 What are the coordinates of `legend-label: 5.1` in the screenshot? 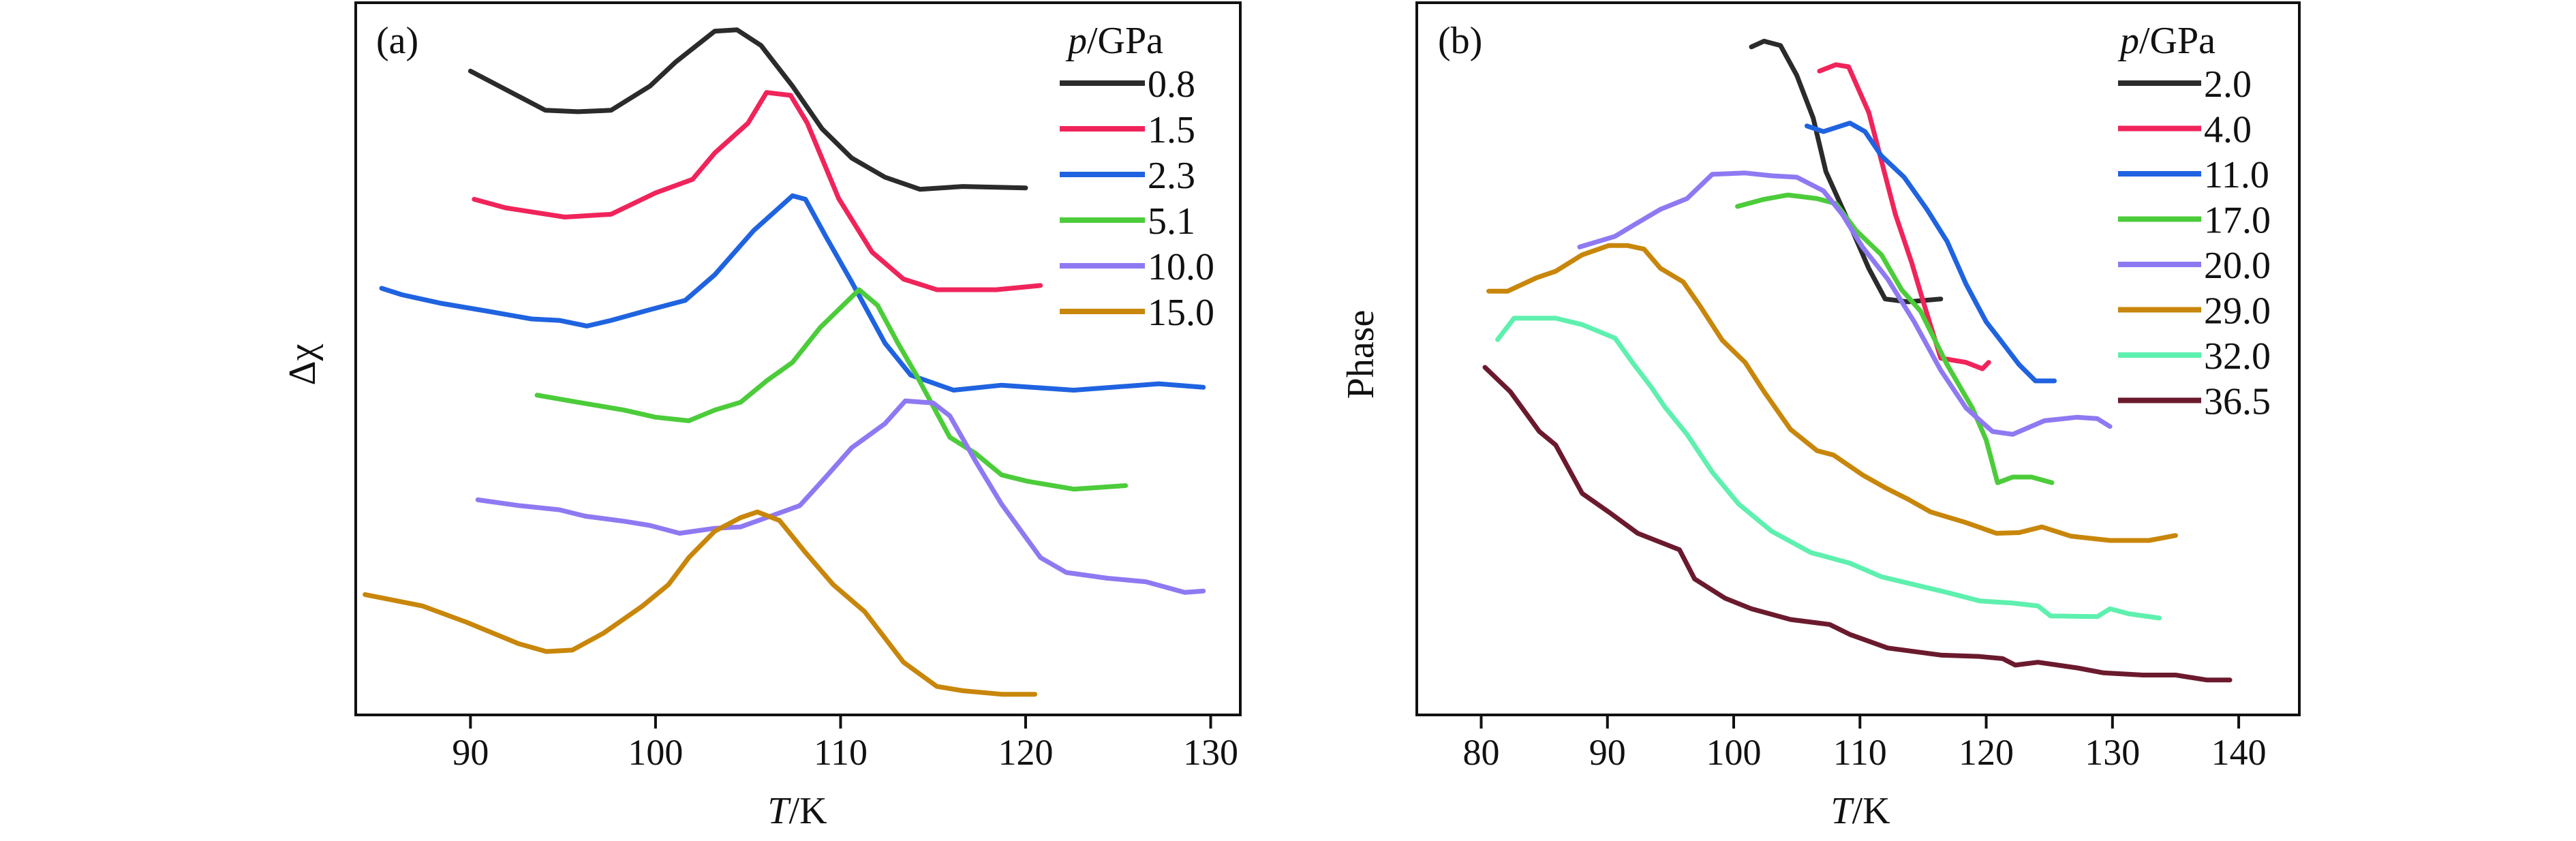 It's located at (1171, 221).